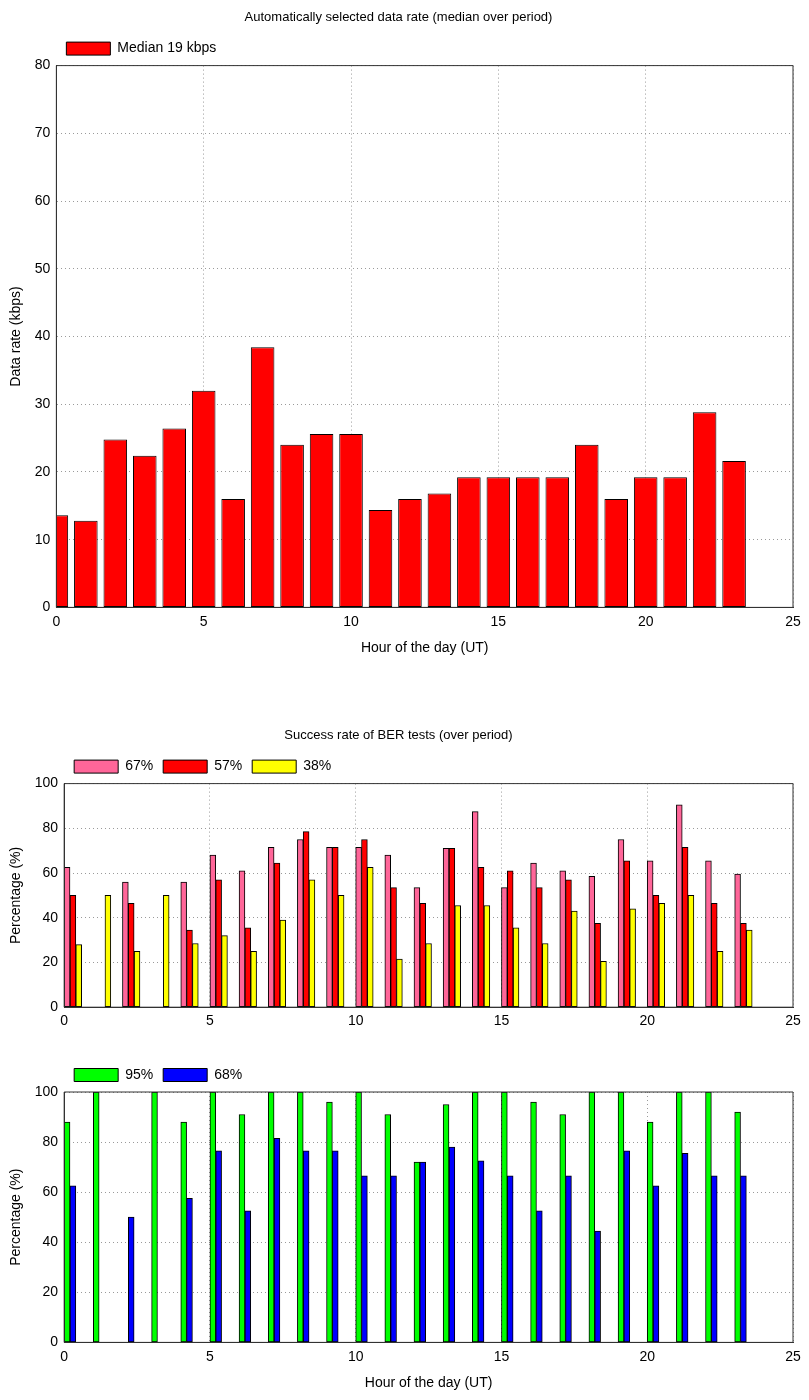 The width and height of the screenshot is (809, 1400). I want to click on y-tick-label: 10, so click(42, 538).